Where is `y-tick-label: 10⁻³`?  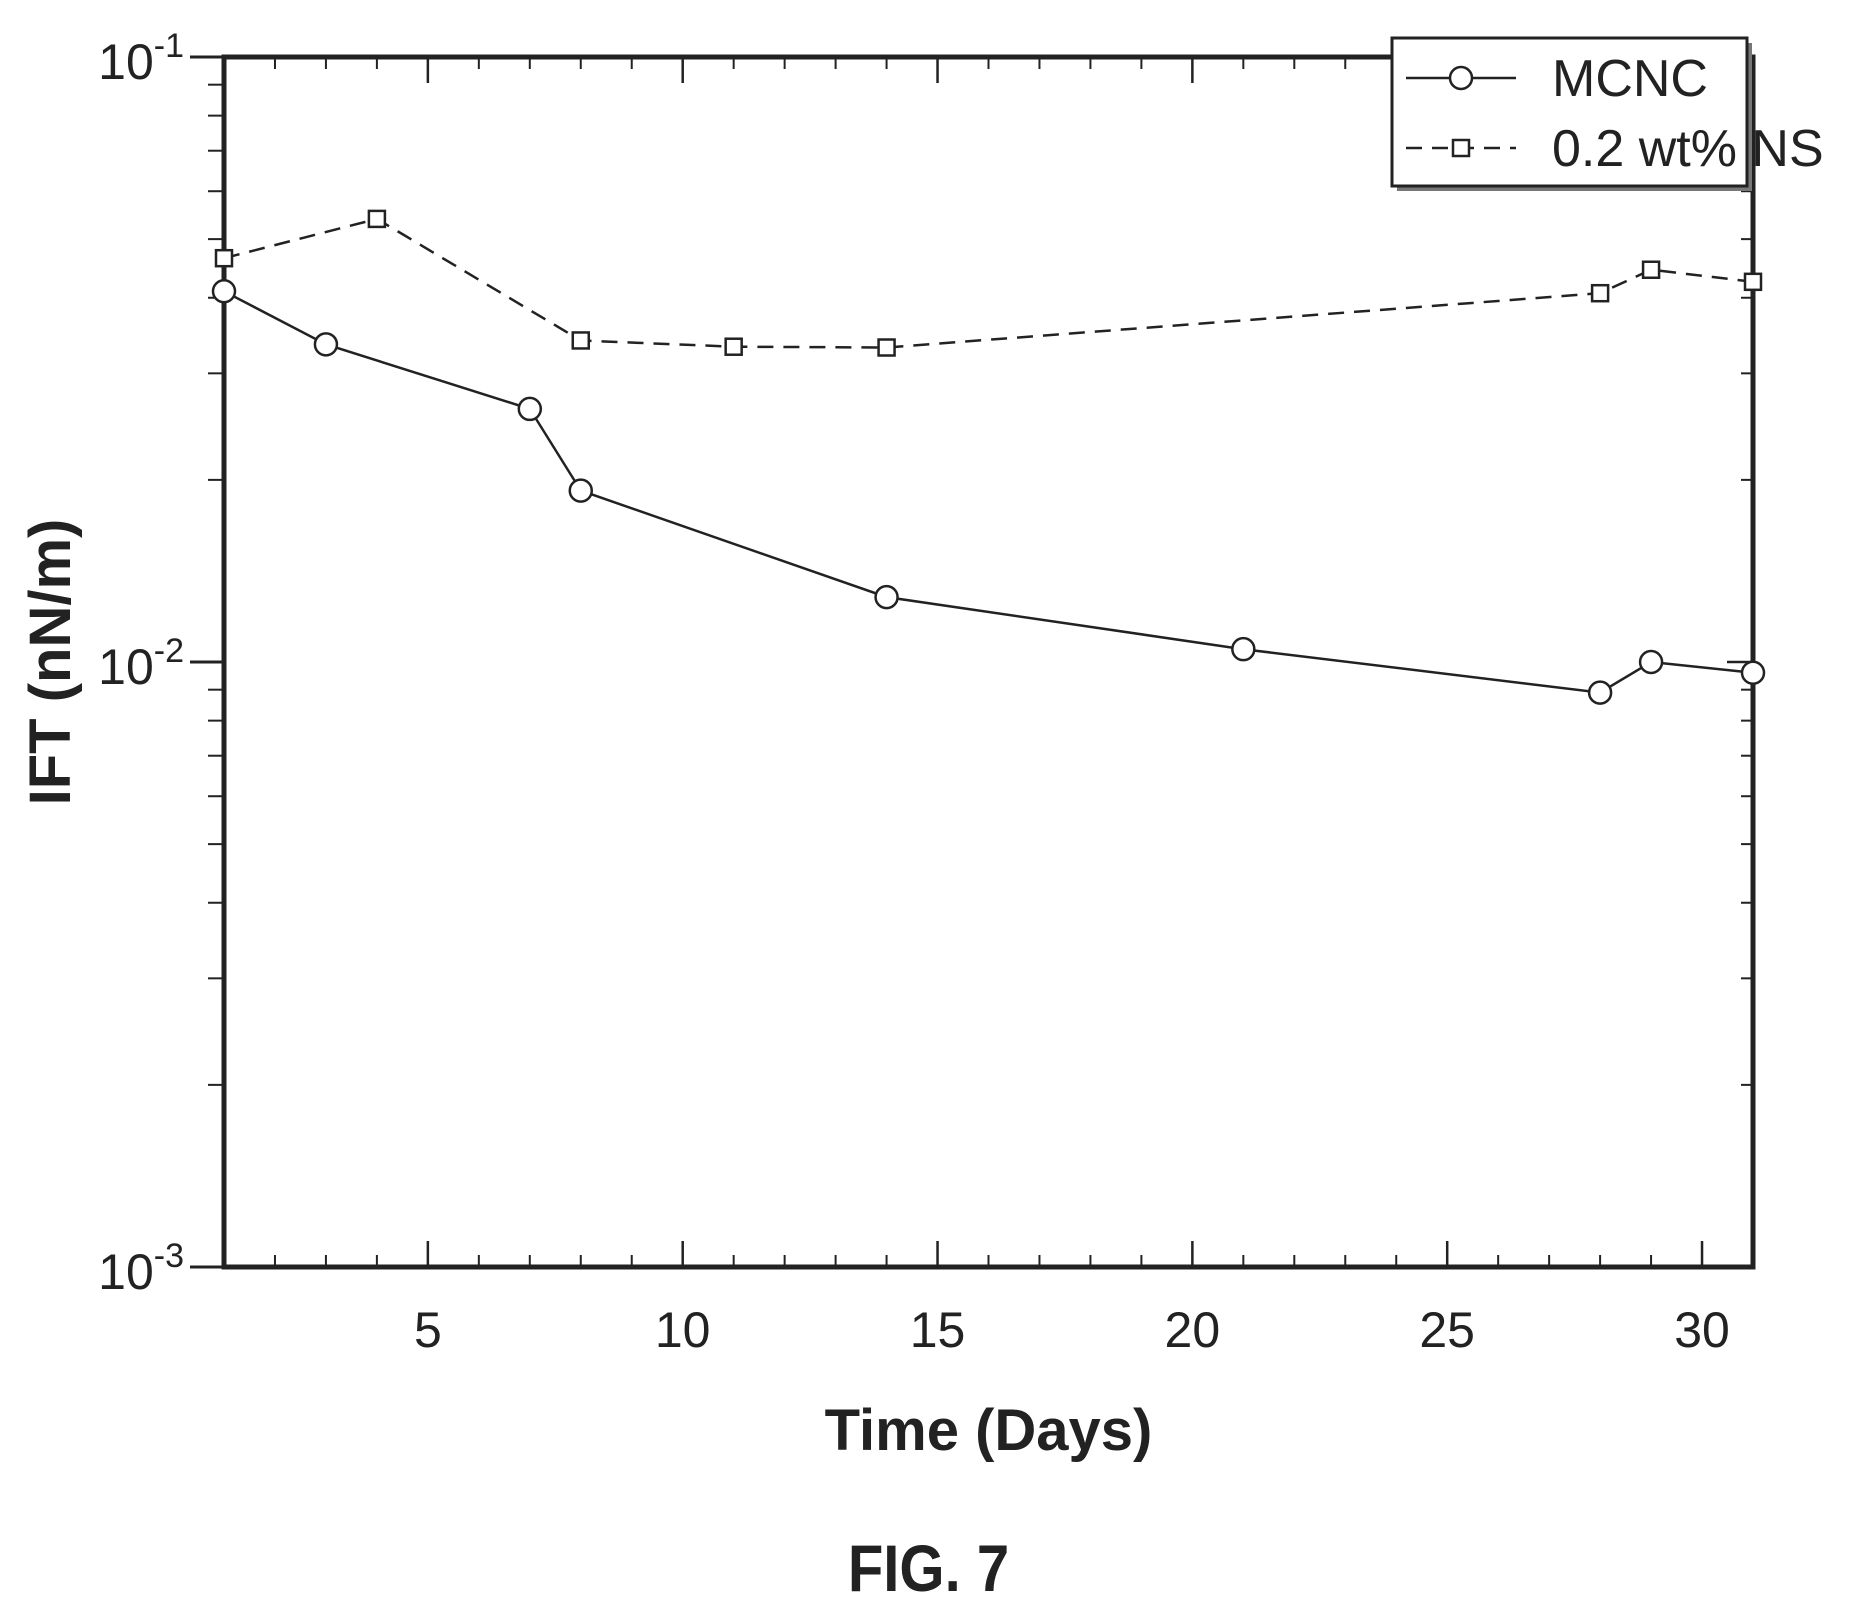
y-tick-label: 10⁻³ is located at coordinates (141, 1268).